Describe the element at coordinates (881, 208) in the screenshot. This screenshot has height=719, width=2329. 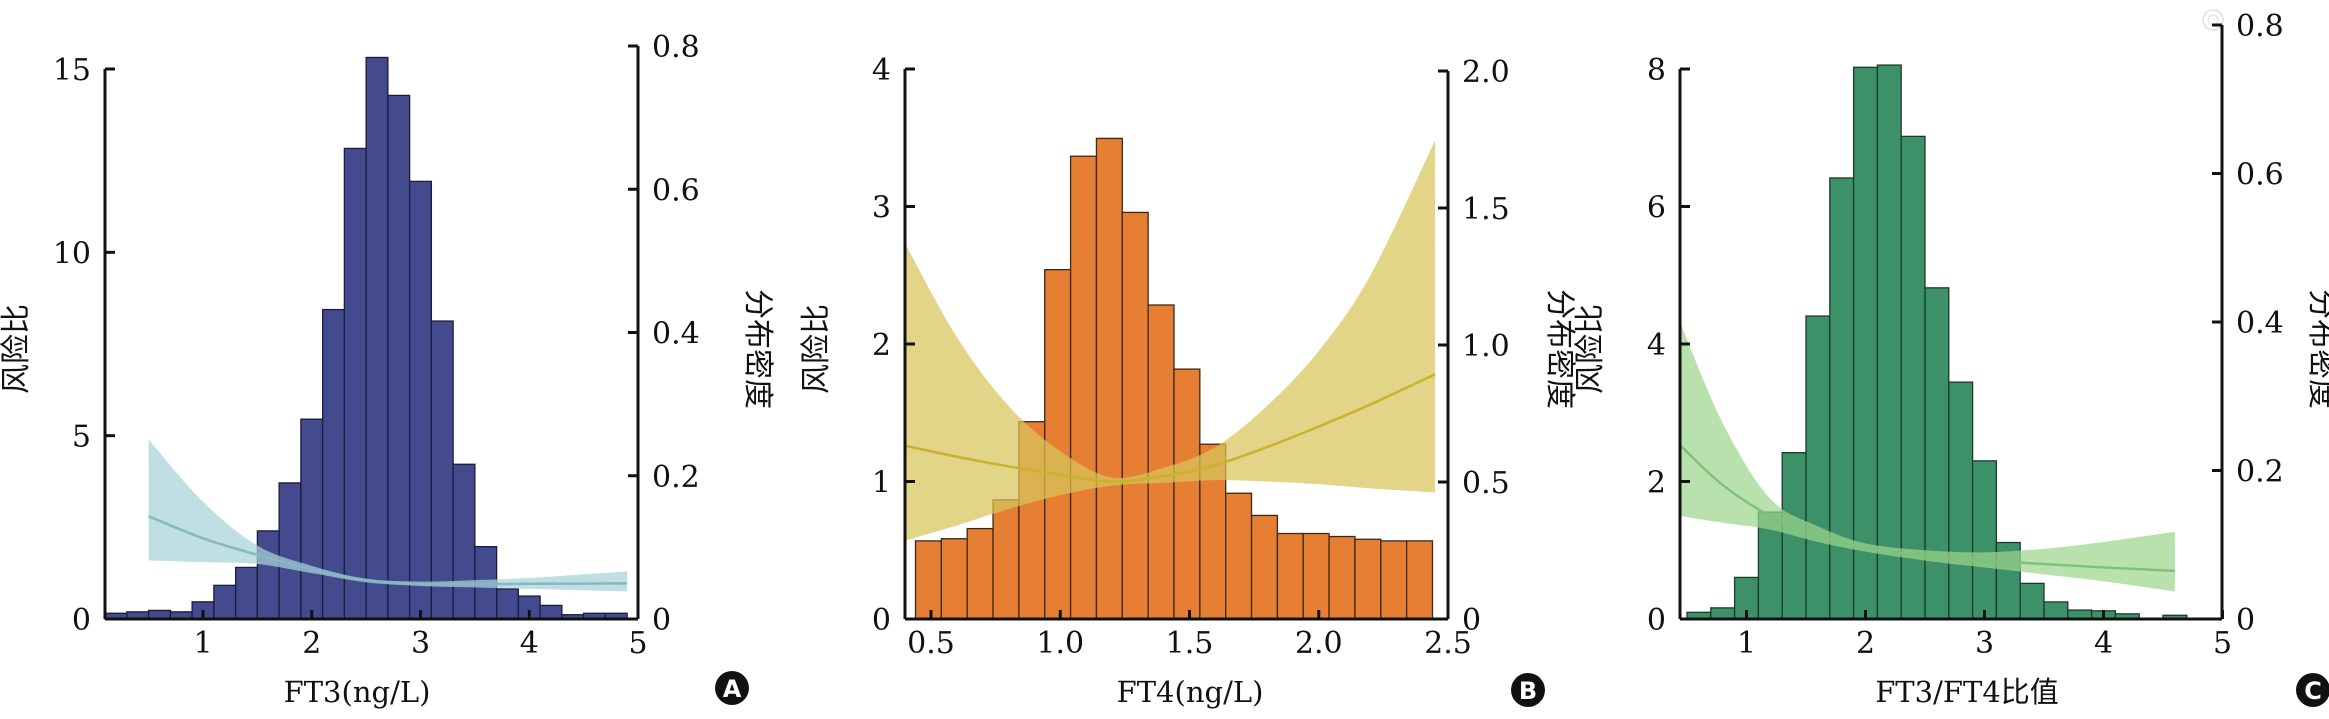
I see `left-tick-label: 3` at that location.